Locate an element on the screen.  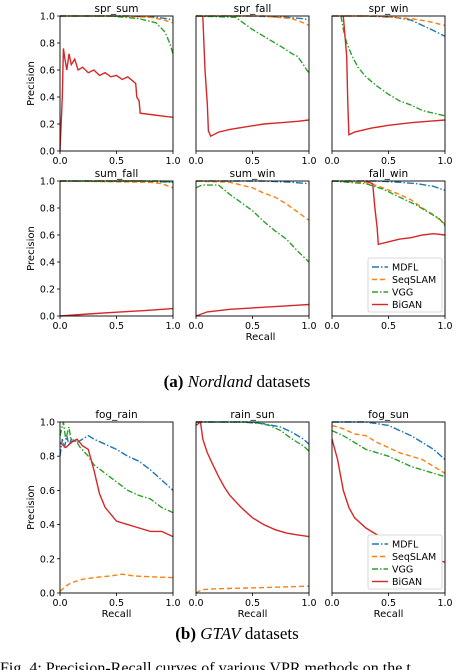
series-vgg-rain_sun is located at coordinates (253, 436).